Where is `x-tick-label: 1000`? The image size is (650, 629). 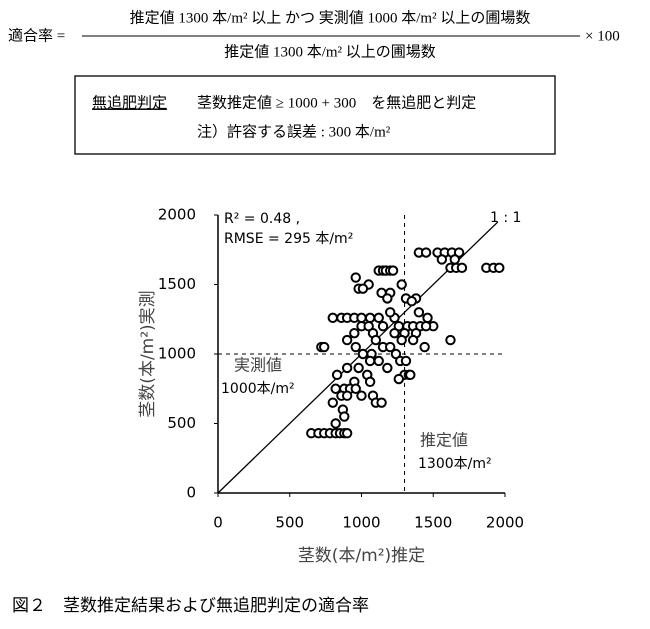 x-tick-label: 1000 is located at coordinates (361, 523).